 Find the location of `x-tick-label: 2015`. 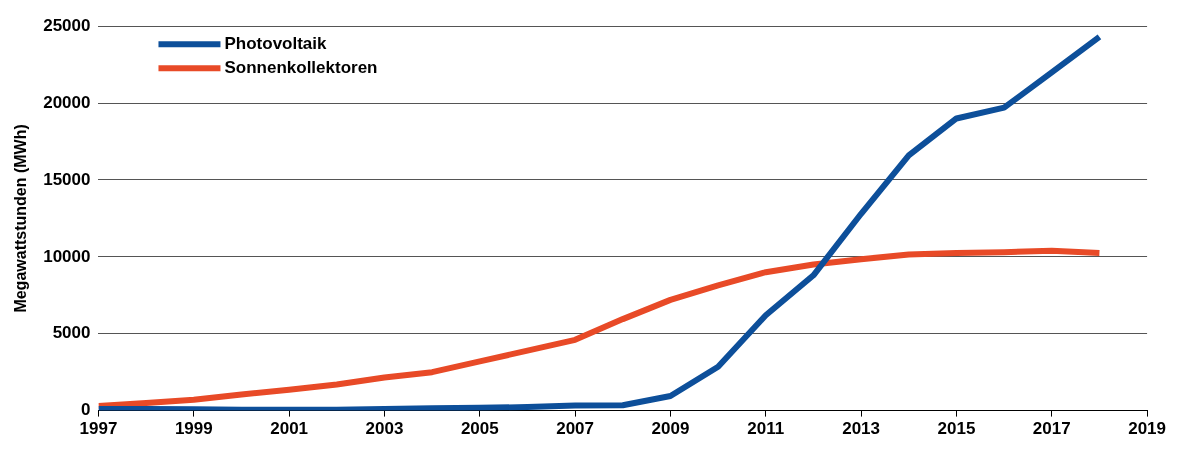

x-tick-label: 2015 is located at coordinates (956, 429).